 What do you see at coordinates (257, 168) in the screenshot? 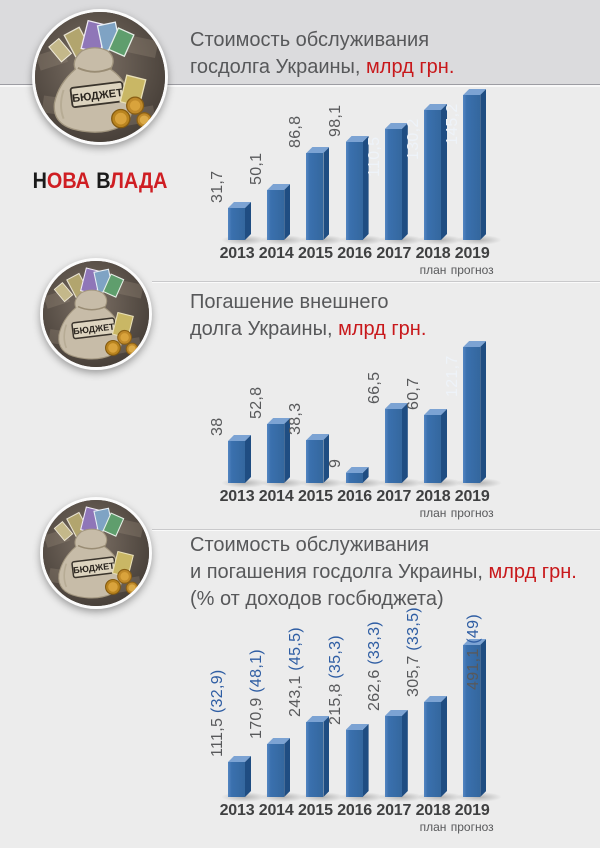
I see `bar-value-number: 50,1` at bounding box center [257, 168].